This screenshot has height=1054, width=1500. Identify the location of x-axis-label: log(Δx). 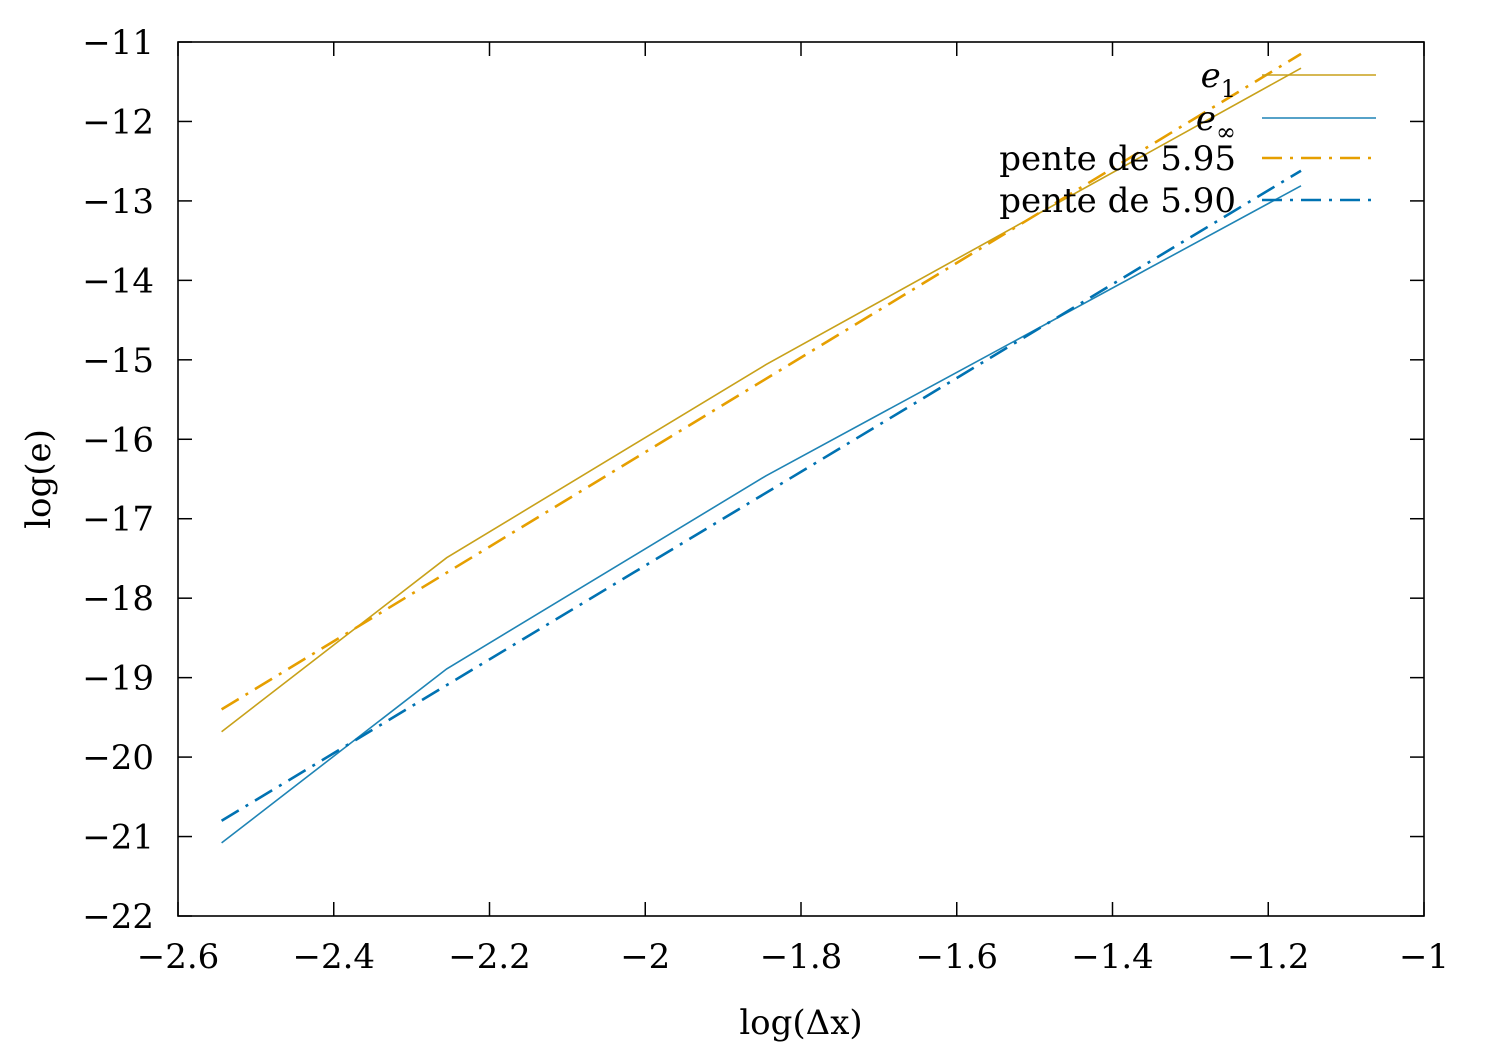
(800, 1023).